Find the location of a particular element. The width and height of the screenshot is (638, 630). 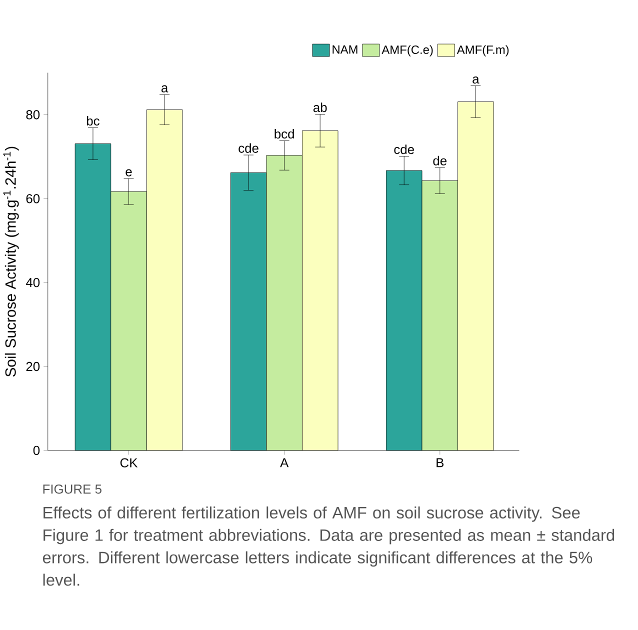

y-tick-label: 80 is located at coordinates (33, 115).